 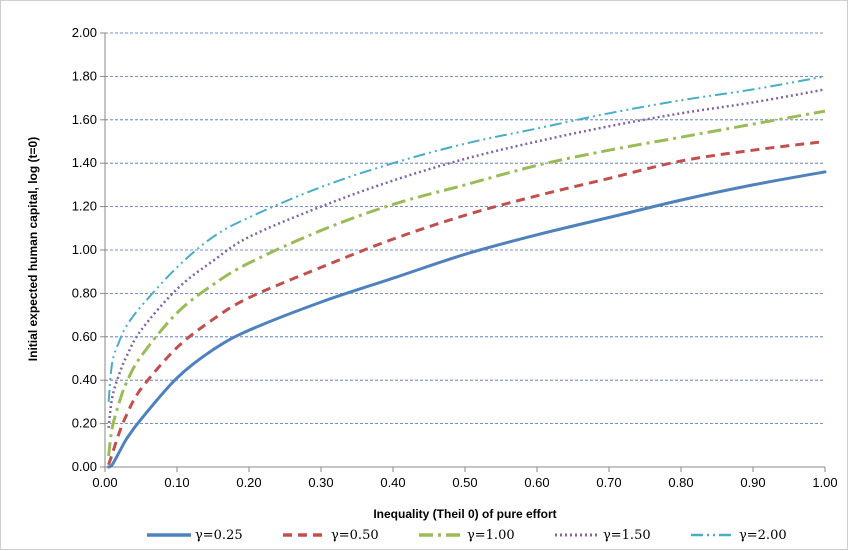 I want to click on x-tick-label: 0.50, so click(x=464, y=482).